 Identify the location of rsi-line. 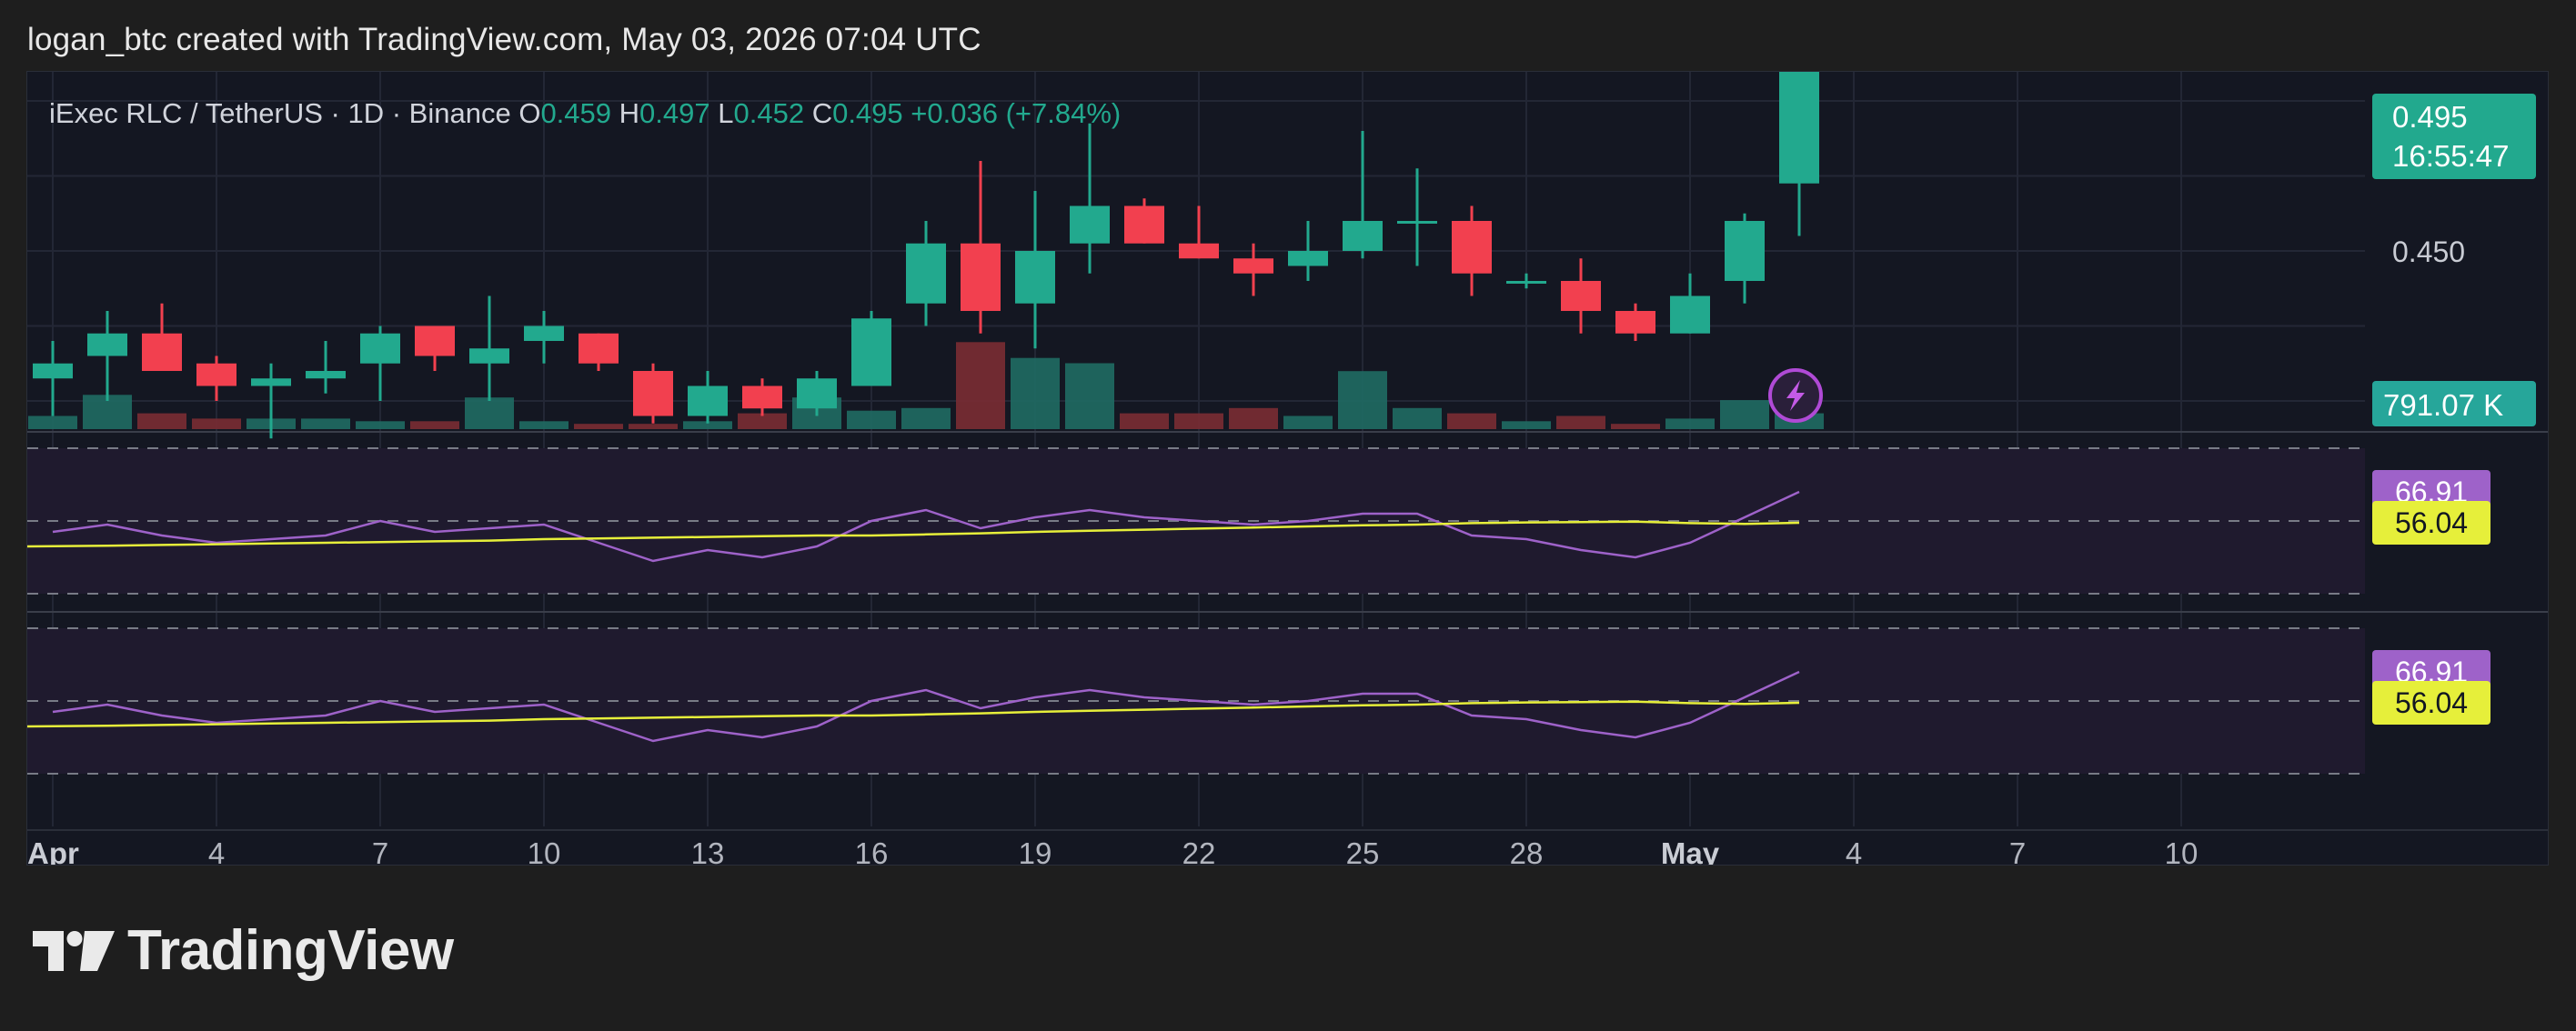
(926, 706).